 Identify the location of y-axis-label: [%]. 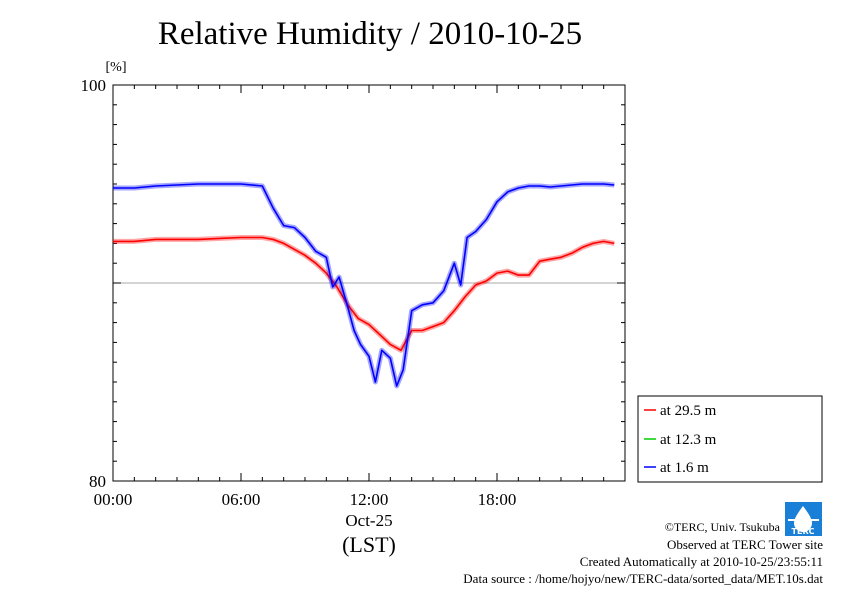
(116, 67).